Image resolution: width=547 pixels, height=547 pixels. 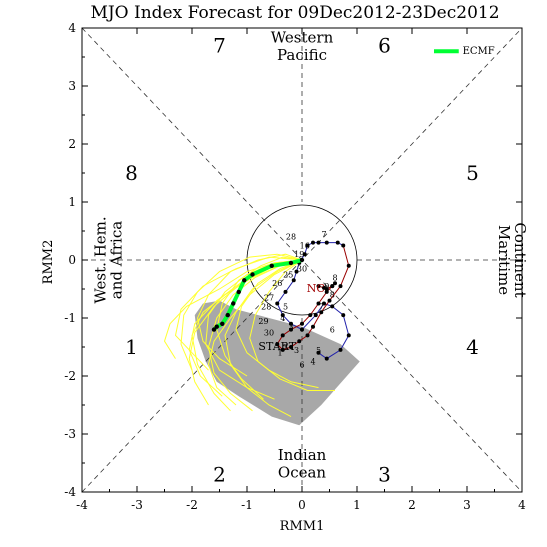 What do you see at coordinates (301, 364) in the screenshot?
I see `observed-day-label: 6` at bounding box center [301, 364].